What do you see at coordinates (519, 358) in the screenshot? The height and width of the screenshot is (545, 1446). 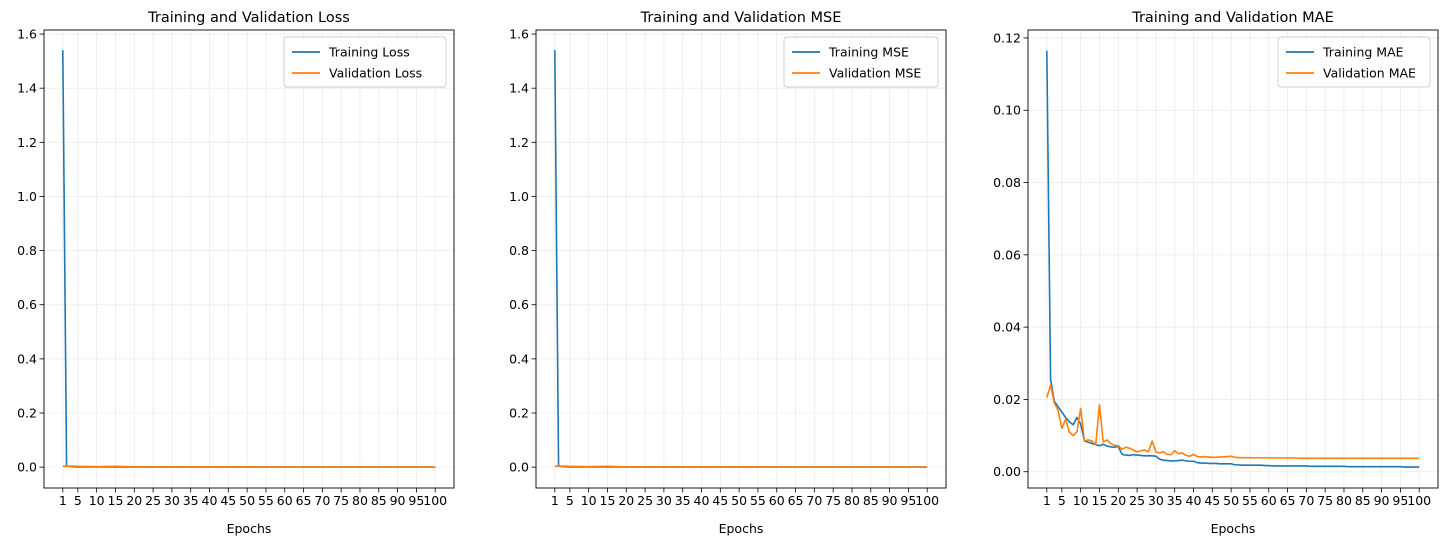 I see `y-tick-label: 0.4` at bounding box center [519, 358].